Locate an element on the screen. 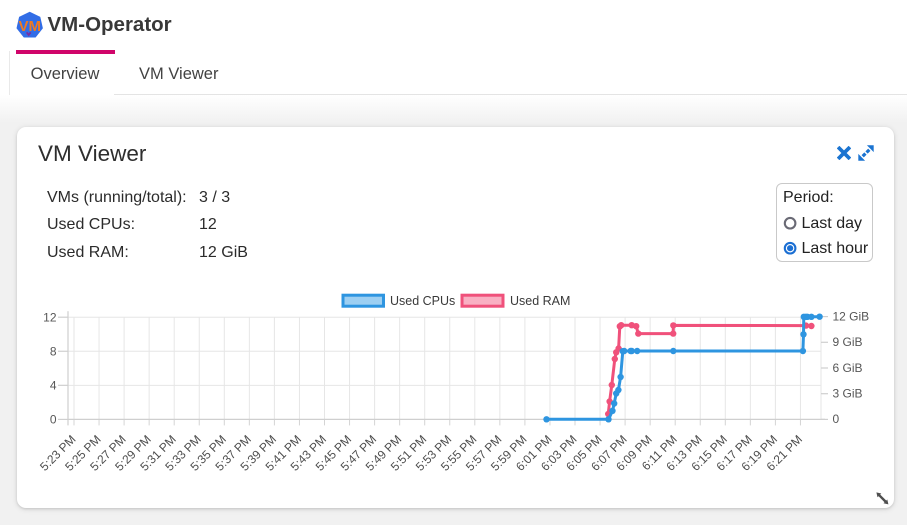  svg-text: 6 GiB is located at coordinates (848, 368).